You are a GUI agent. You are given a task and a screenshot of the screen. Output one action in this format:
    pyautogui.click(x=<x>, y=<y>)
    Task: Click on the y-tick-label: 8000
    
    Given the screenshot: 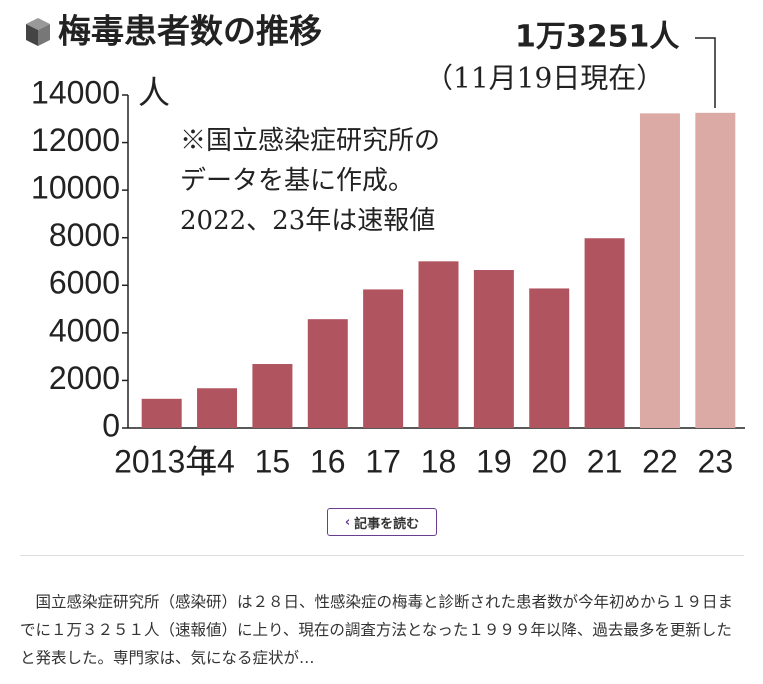 What is the action you would take?
    pyautogui.click(x=84, y=235)
    